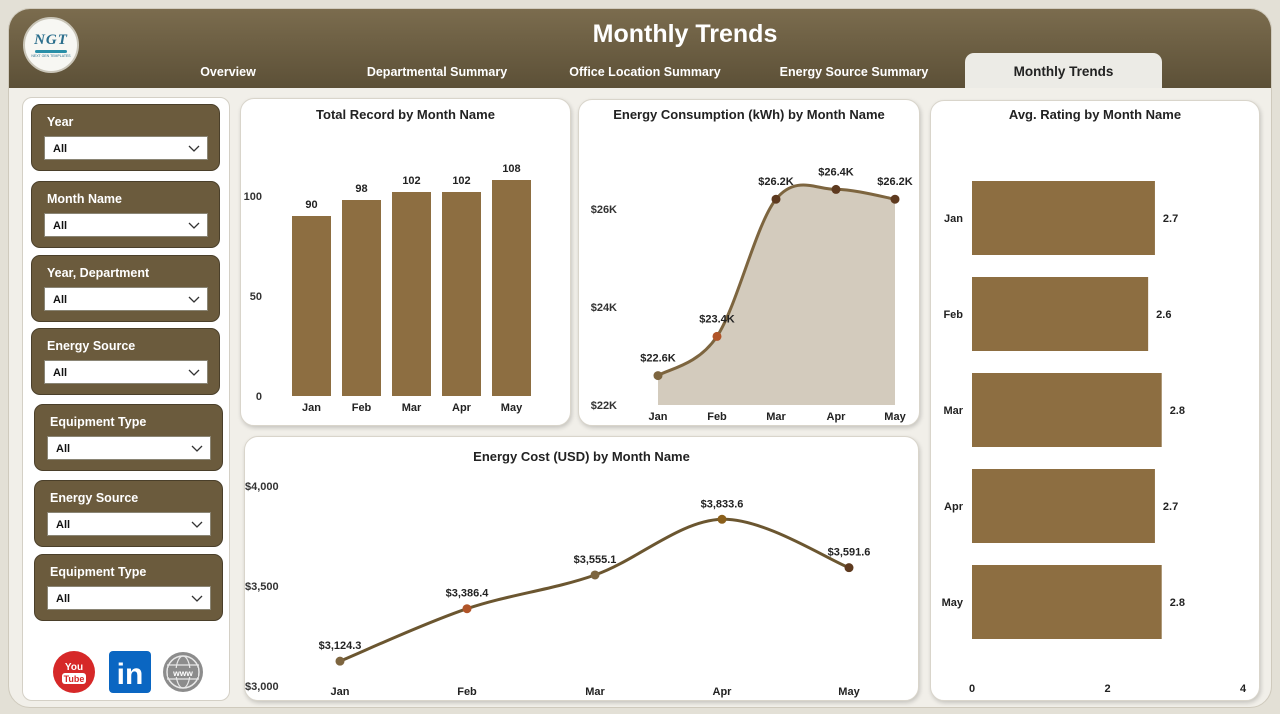  Describe the element at coordinates (461, 181) in the screenshot. I see `data-label: 102` at that location.